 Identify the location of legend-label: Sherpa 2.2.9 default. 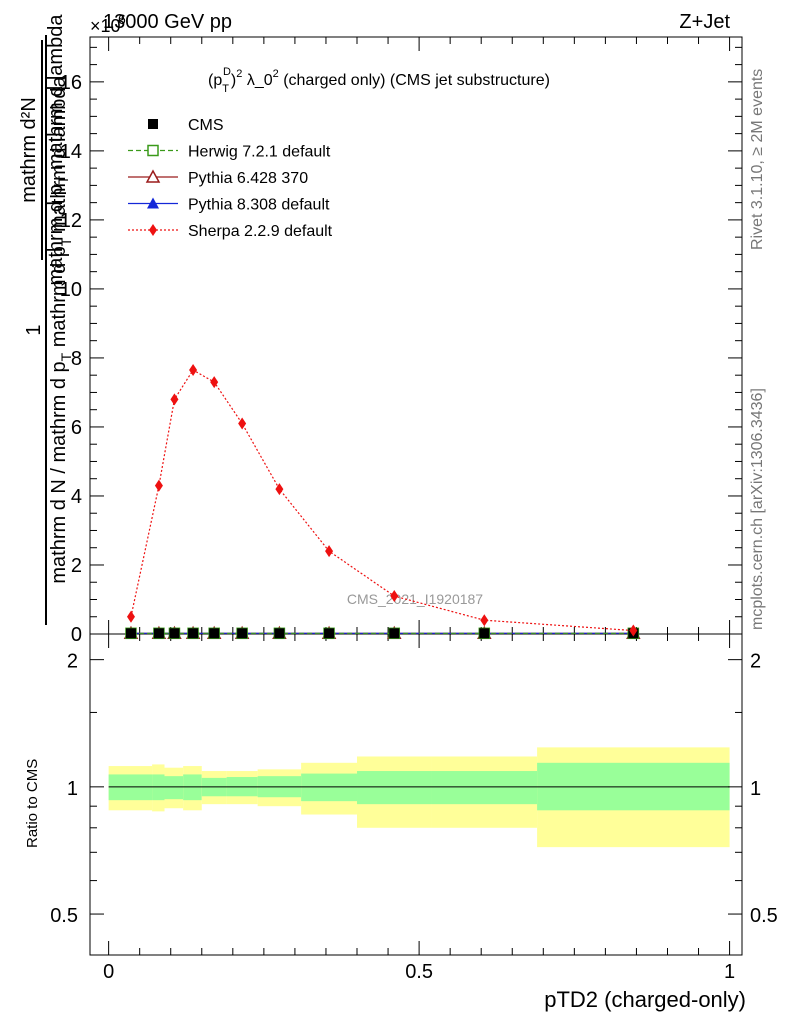
(260, 231).